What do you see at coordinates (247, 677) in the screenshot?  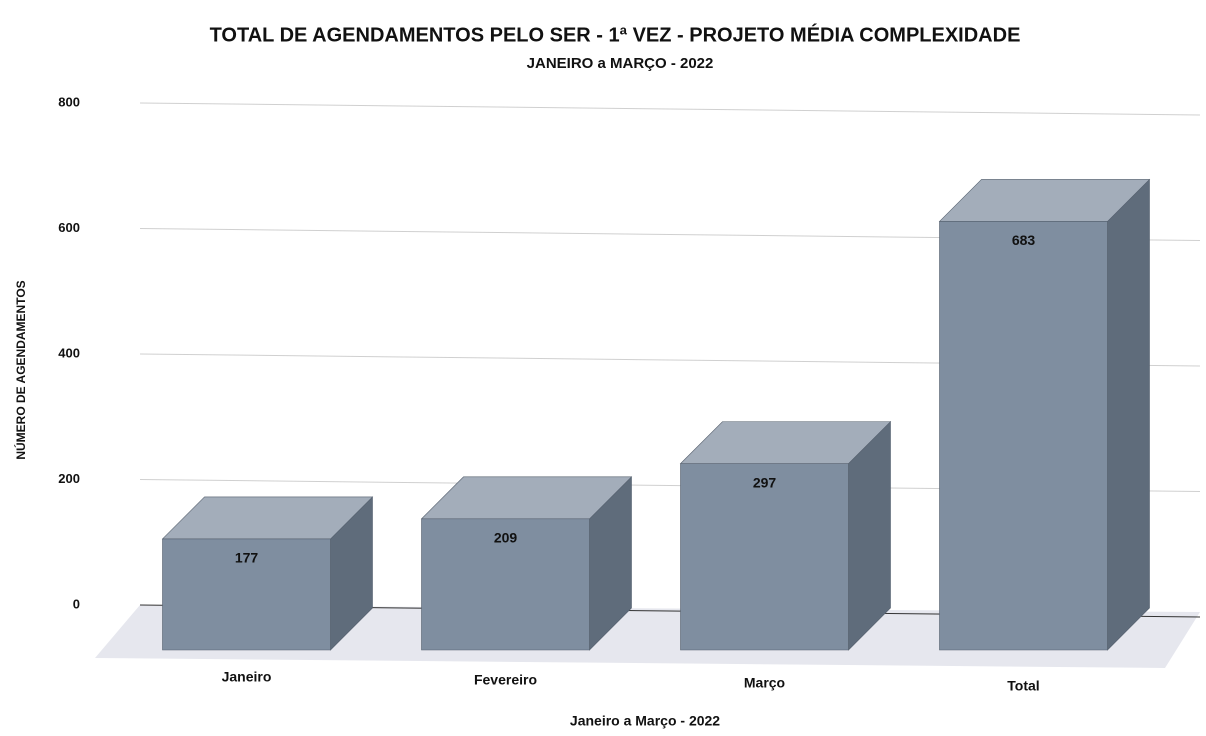 I see `x-tick-label: Janeiro` at bounding box center [247, 677].